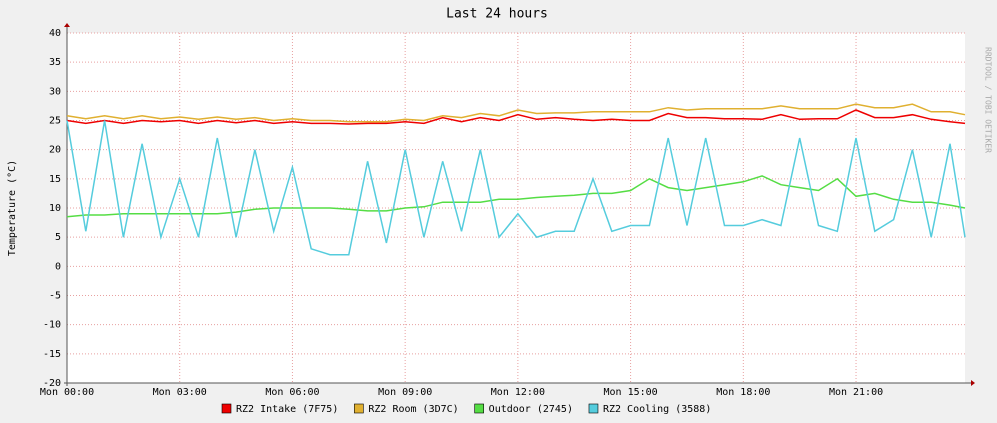 This screenshot has width=997, height=423. I want to click on y-tick-label: 0, so click(58, 266).